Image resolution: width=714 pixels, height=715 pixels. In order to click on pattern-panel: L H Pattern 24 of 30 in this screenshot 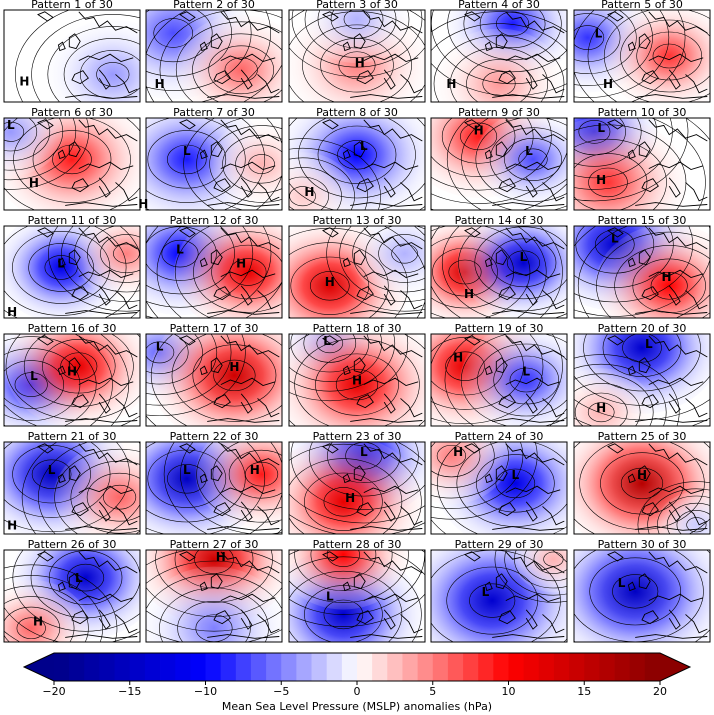, I will do `click(499, 482)`.